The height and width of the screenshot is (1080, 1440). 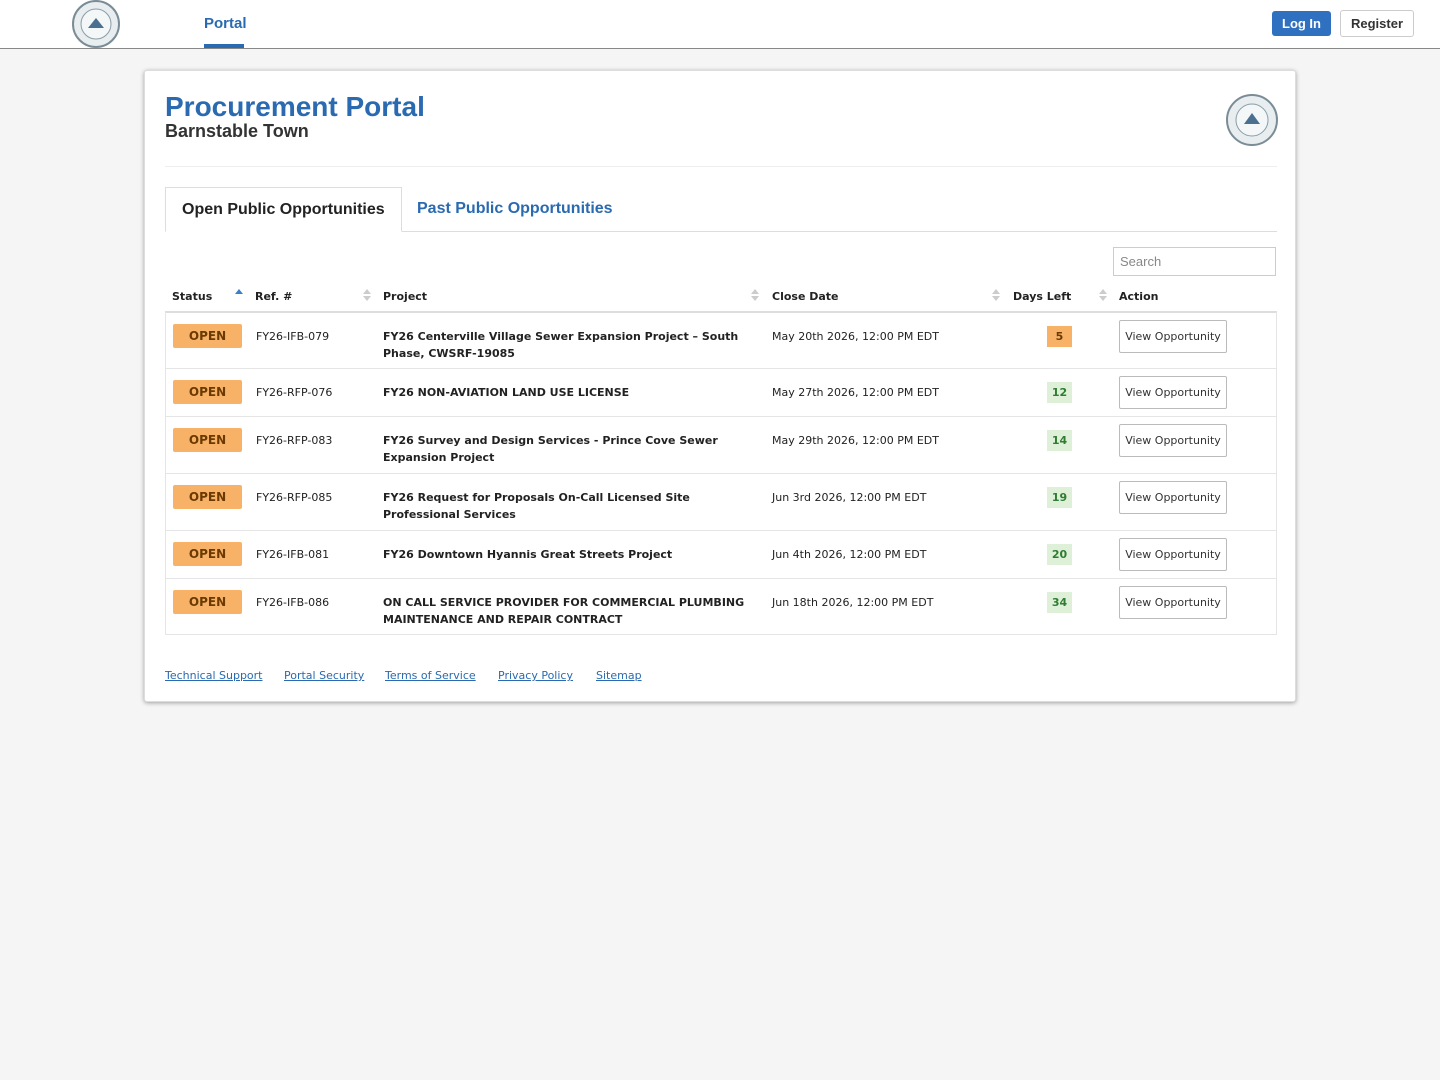 What do you see at coordinates (721, 166) in the screenshot?
I see `divider` at bounding box center [721, 166].